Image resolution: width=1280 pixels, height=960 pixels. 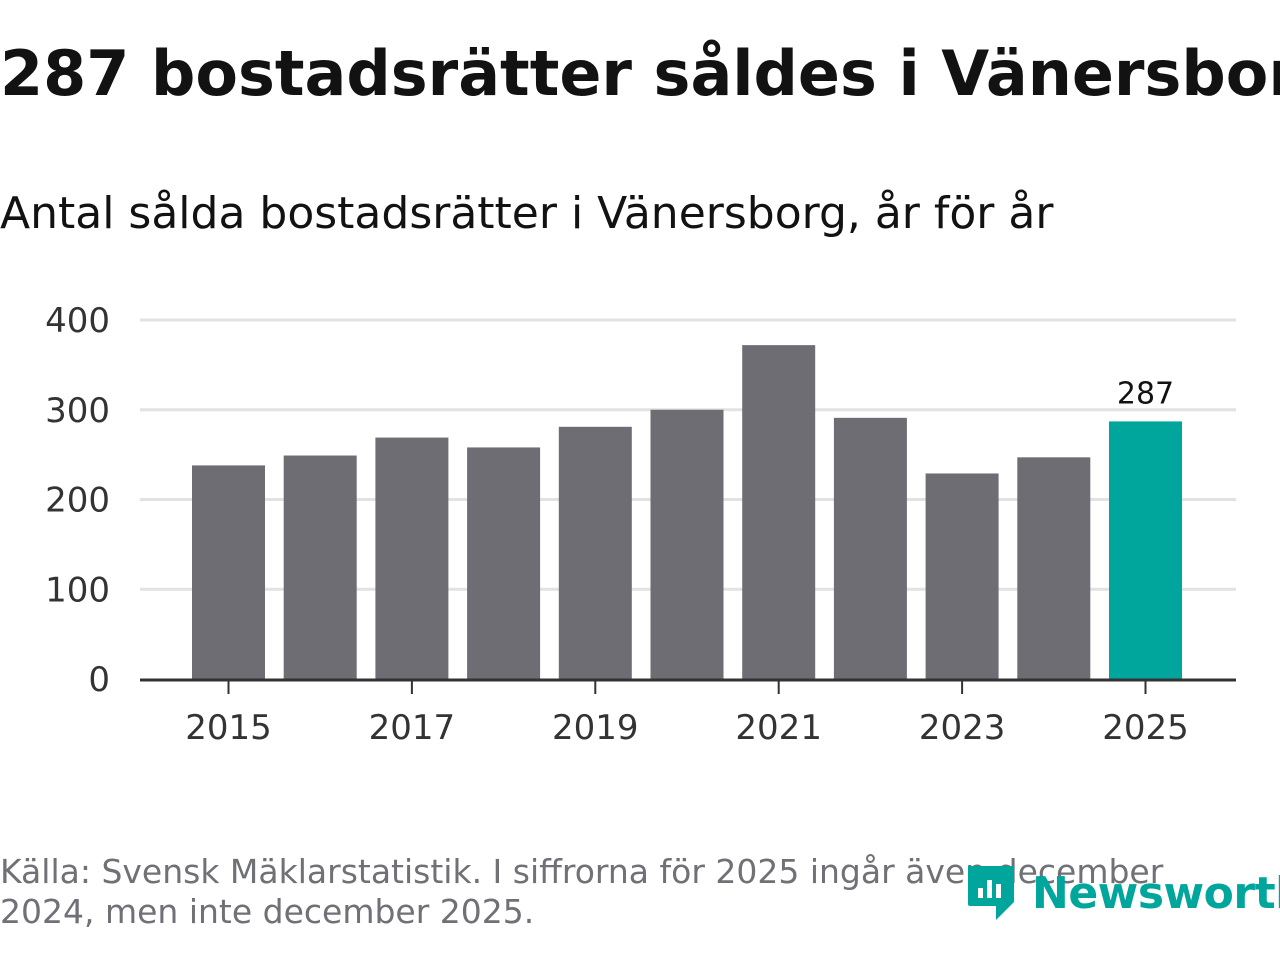 I want to click on newsworthy-logo: Newsworthy, so click(x=1122, y=893).